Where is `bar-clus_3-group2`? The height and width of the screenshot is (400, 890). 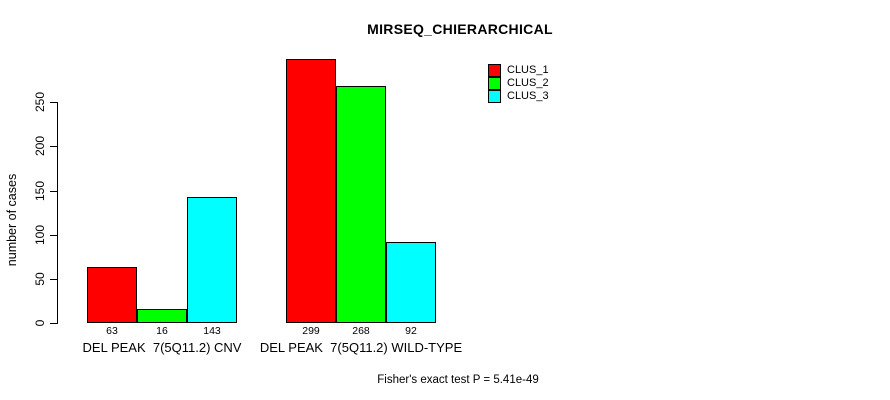 bar-clus_3-group2 is located at coordinates (411, 282).